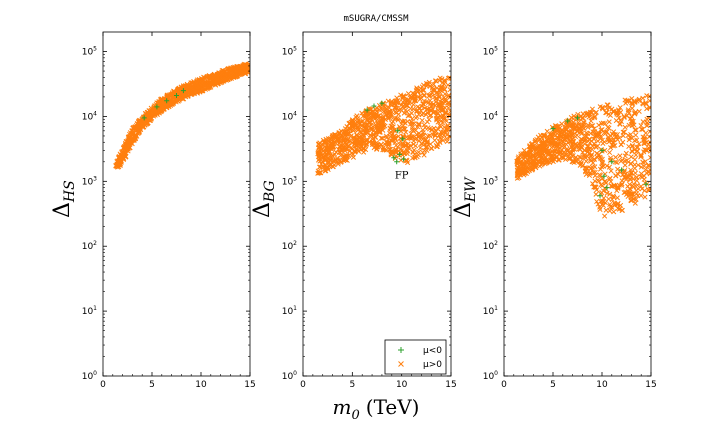 This screenshot has height=425, width=718. Describe the element at coordinates (602, 385) in the screenshot. I see `x-tick-label: 10` at that location.